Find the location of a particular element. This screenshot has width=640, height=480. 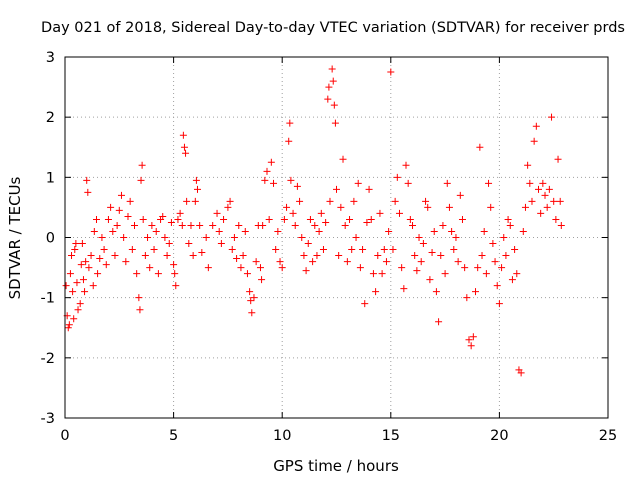

x-tick-label: 10 is located at coordinates (282, 436).